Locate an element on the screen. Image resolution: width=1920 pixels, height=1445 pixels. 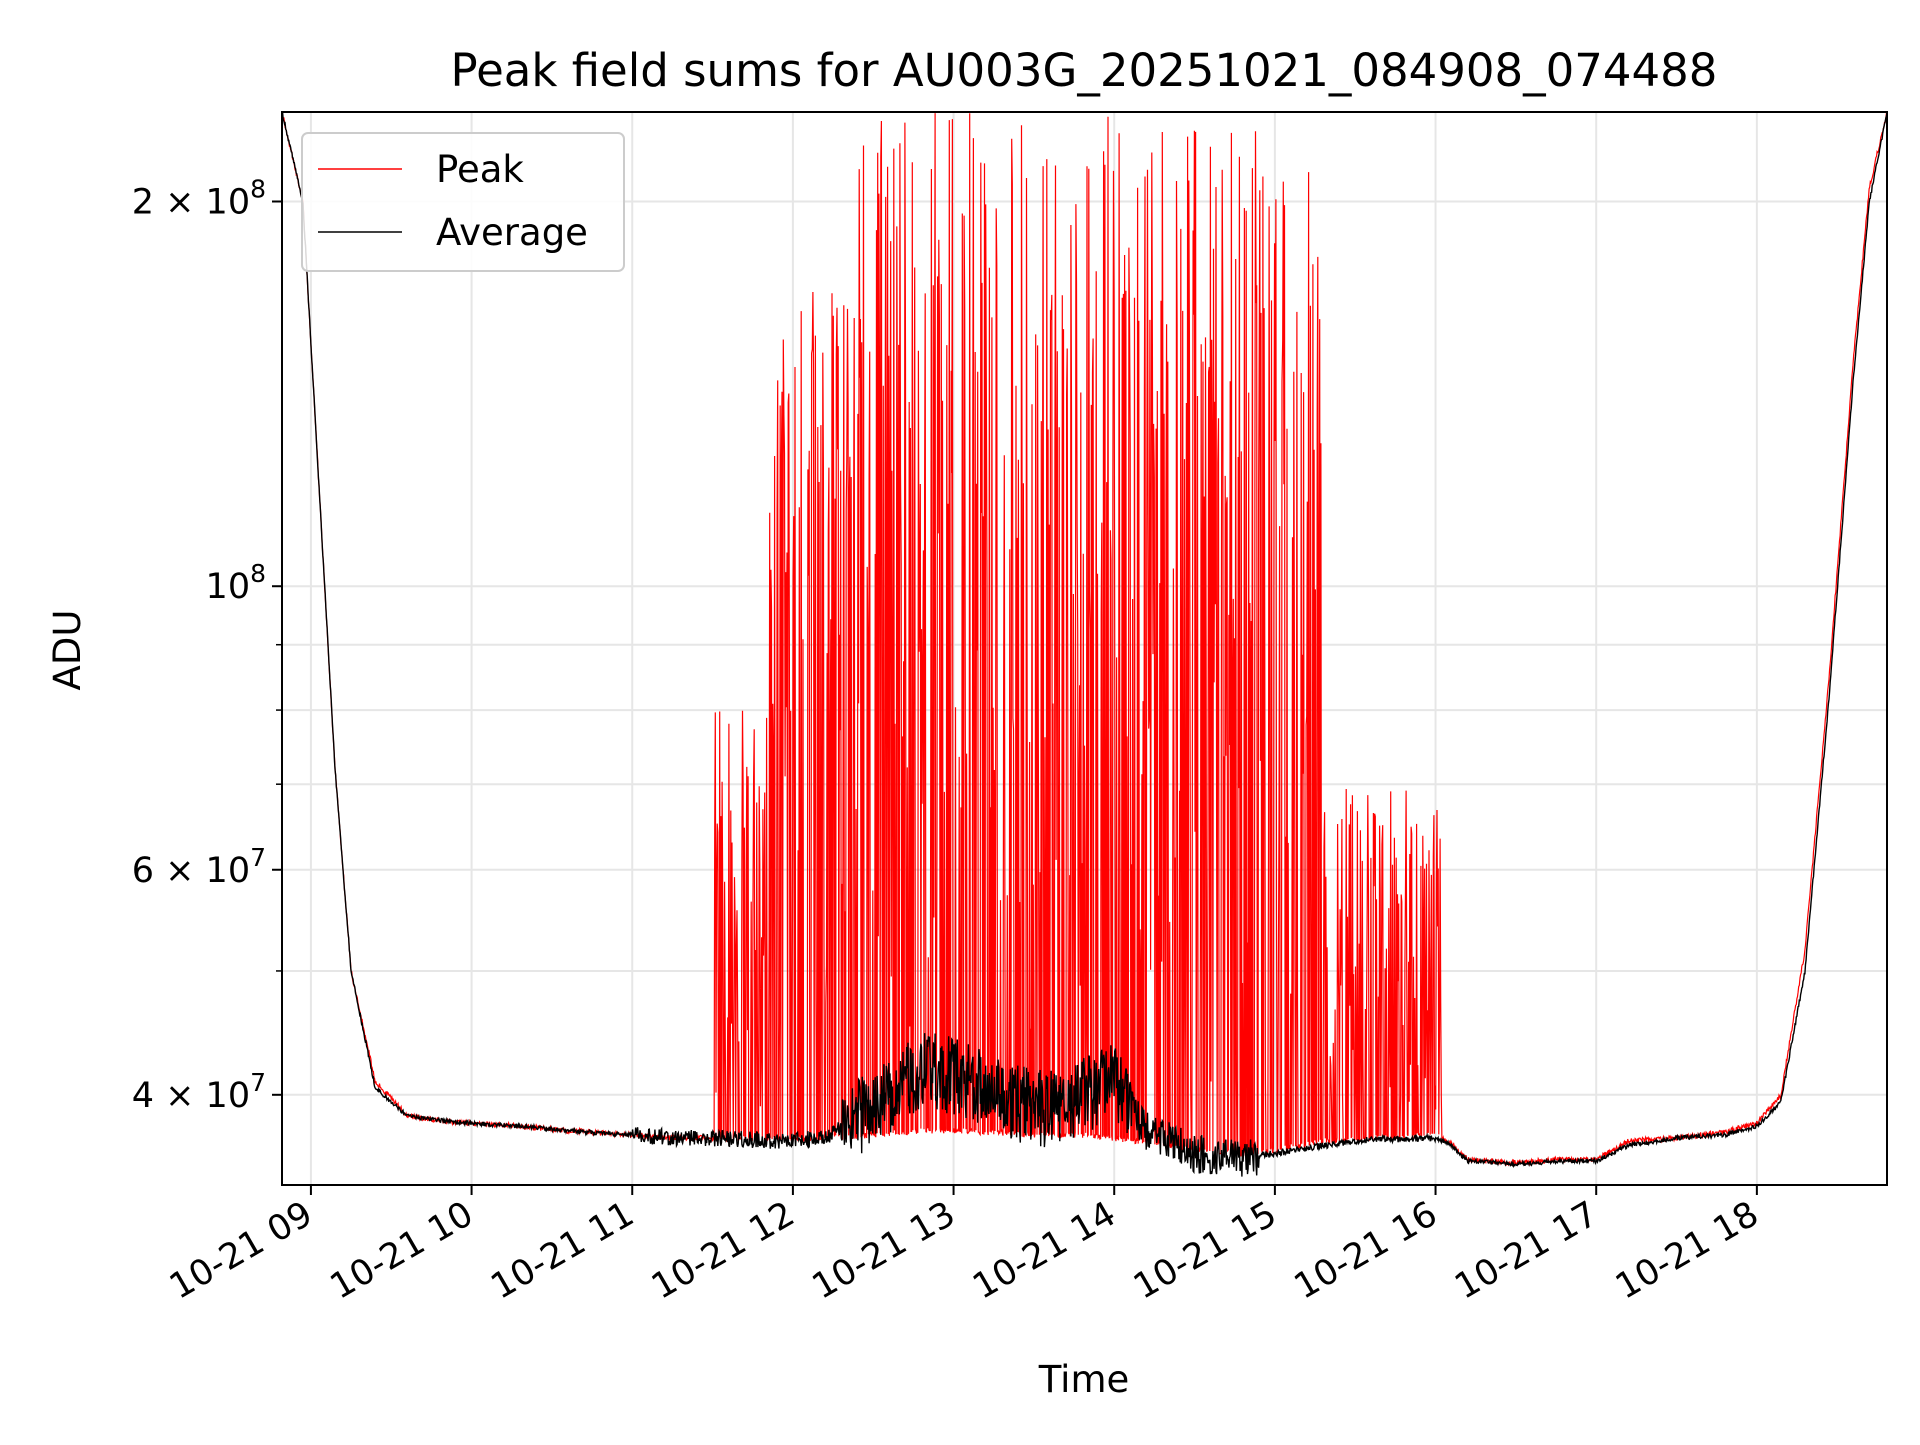
y-tick-label: 4 × 107 is located at coordinates (199, 1092).